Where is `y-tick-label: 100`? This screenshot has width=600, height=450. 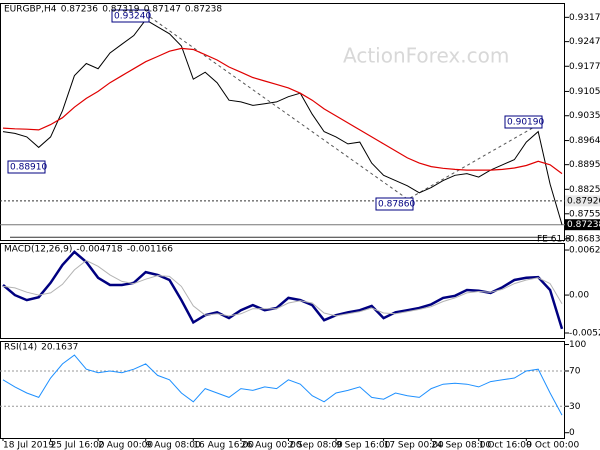 y-tick-label: 100 is located at coordinates (577, 345).